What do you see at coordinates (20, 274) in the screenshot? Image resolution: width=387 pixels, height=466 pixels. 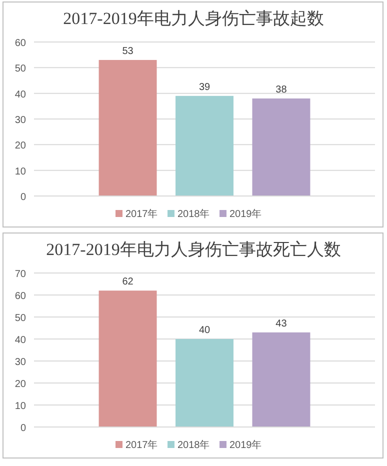 I see `y-tick-label: 70` at bounding box center [20, 274].